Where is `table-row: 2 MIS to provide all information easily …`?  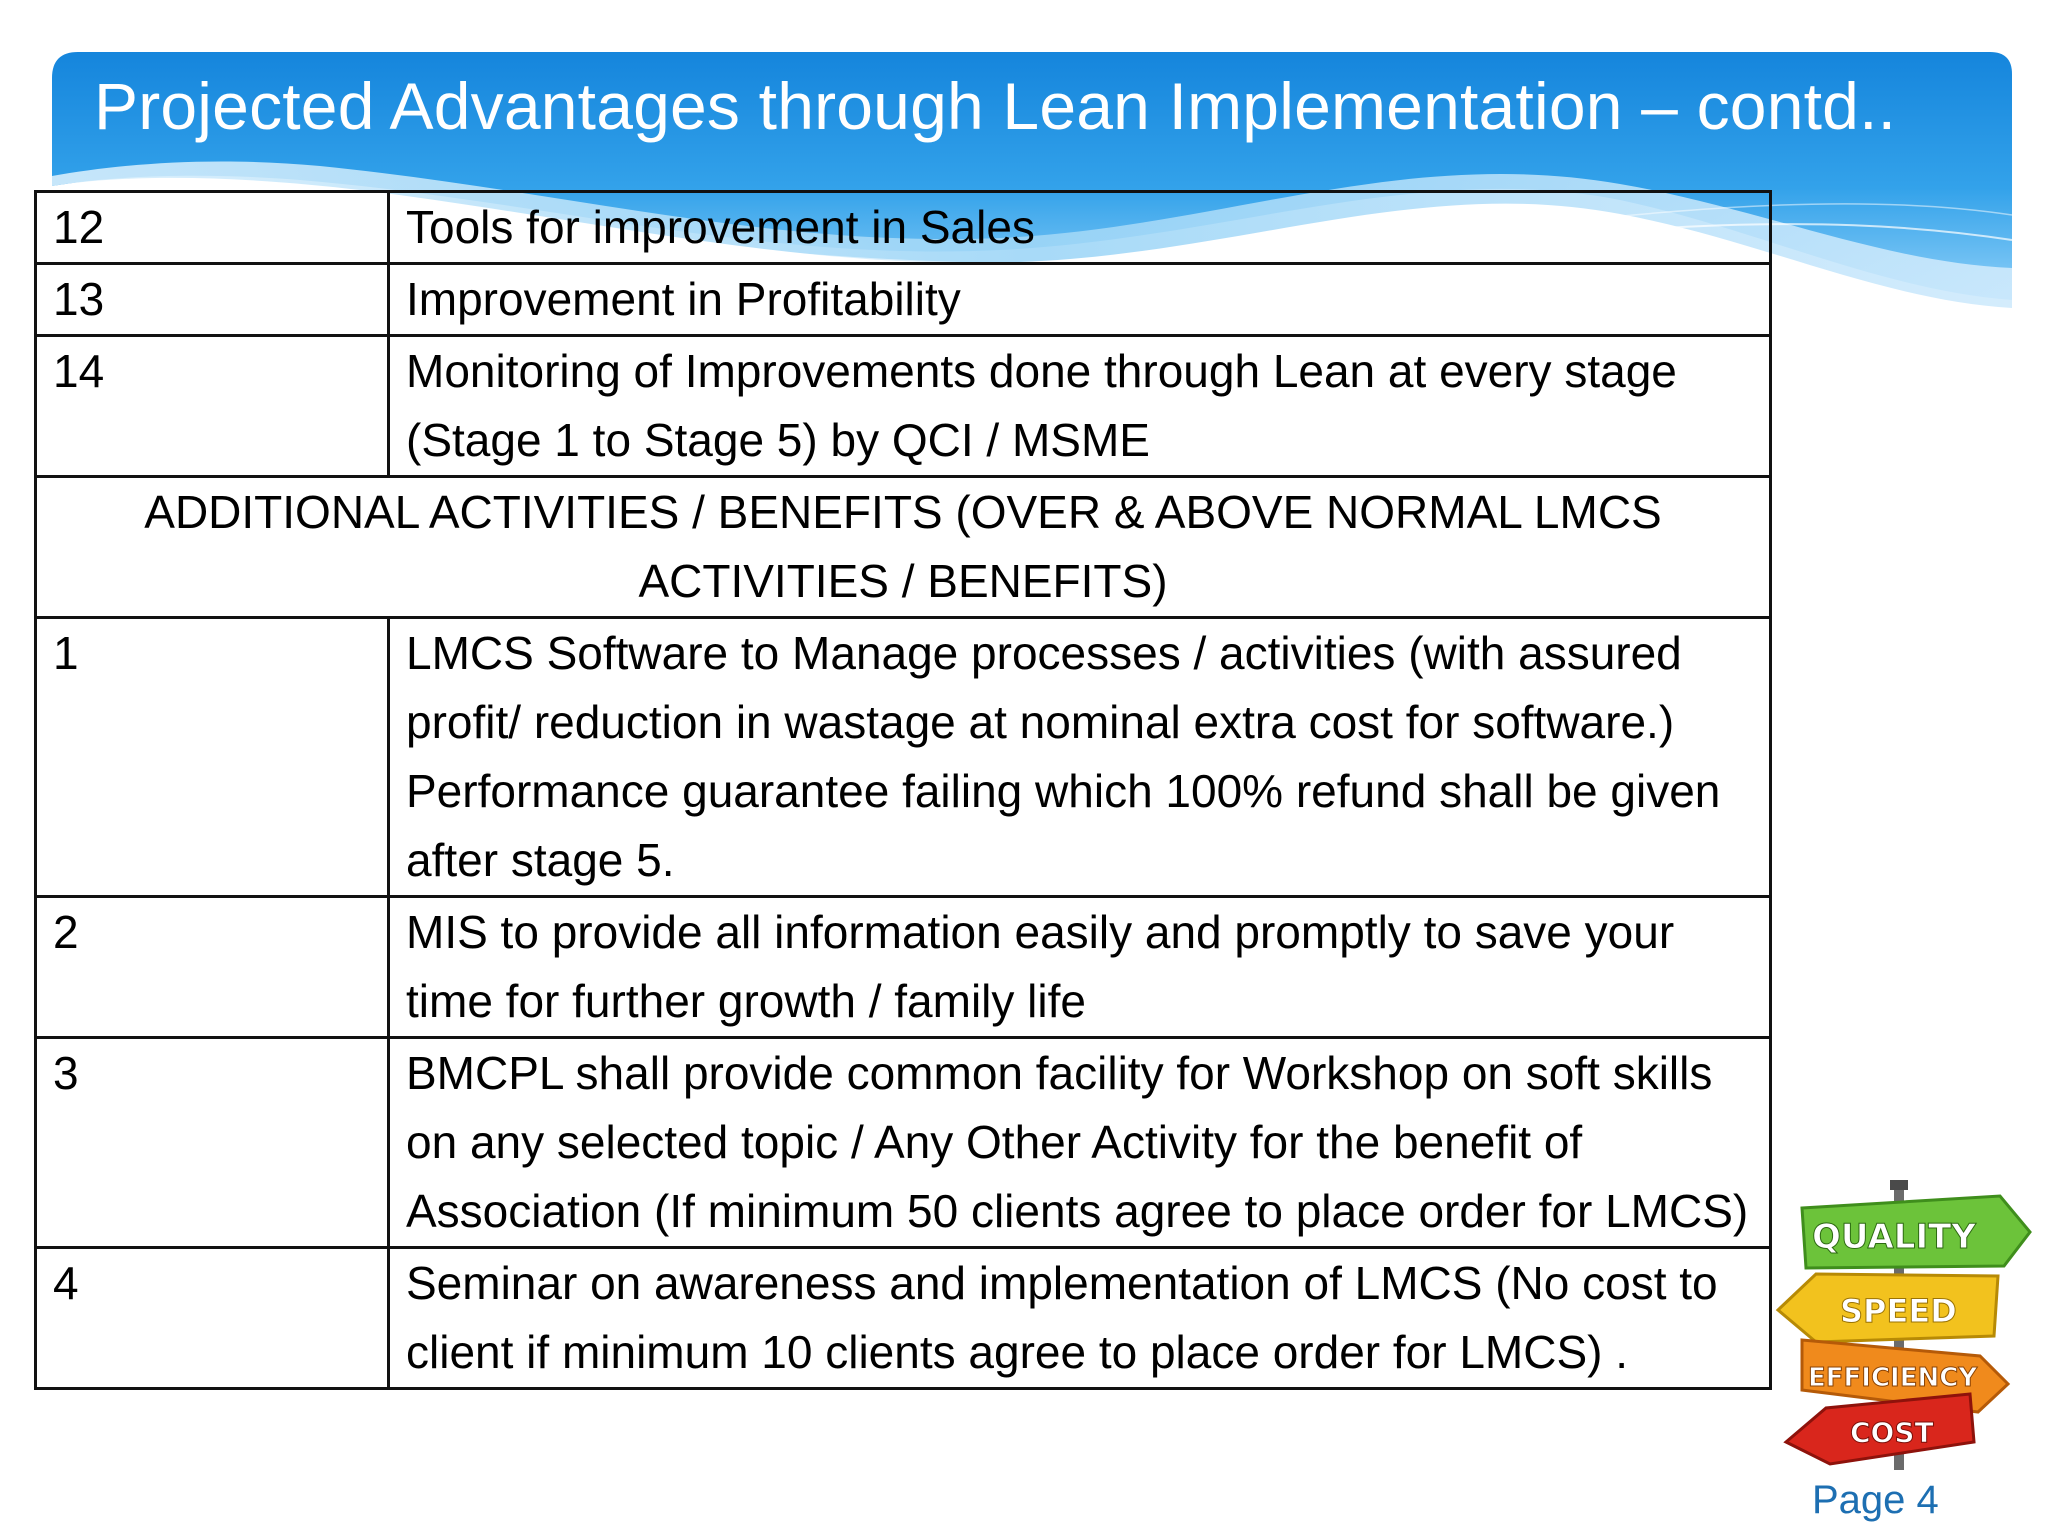
table-row: 2 MIS to provide all information easily … is located at coordinates (903, 967).